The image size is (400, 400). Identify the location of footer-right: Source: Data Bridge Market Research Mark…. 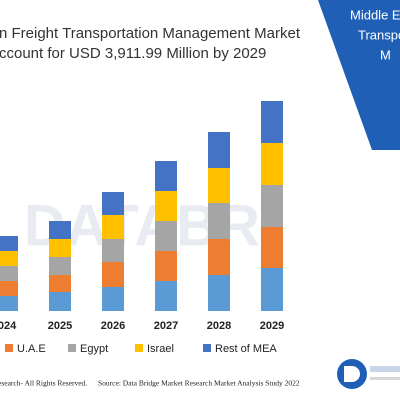
(199, 383).